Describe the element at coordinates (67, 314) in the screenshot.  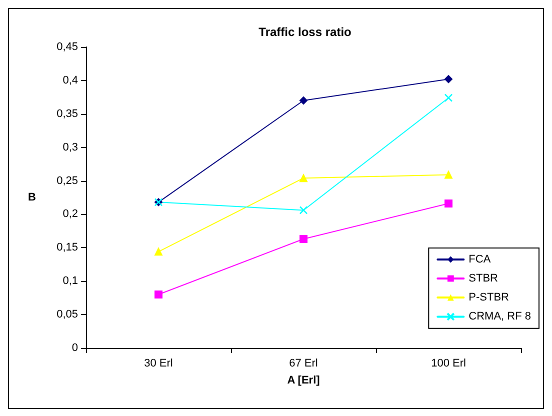
I see `y-tick-label: 0,05` at that location.